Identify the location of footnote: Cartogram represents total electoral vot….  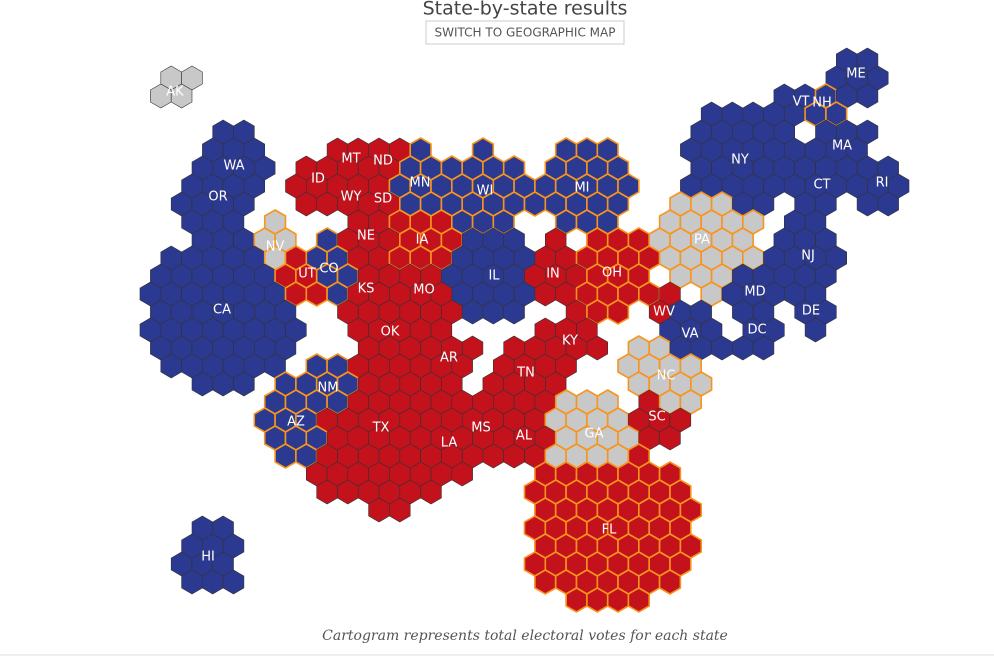
(525, 636).